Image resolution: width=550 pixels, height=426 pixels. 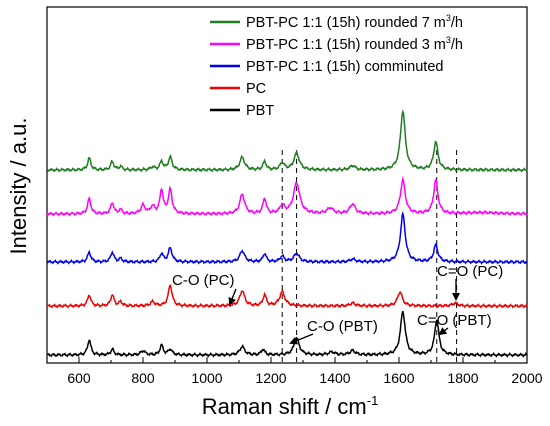 I want to click on legend-label: PC, so click(x=256, y=89).